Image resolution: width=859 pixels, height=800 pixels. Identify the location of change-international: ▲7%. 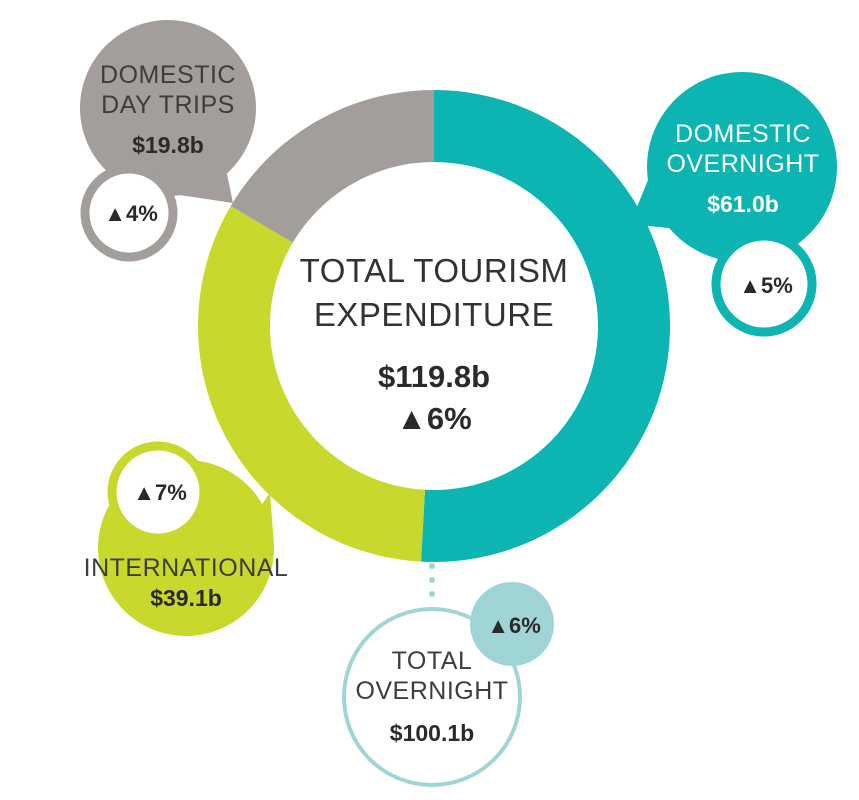
(160, 492).